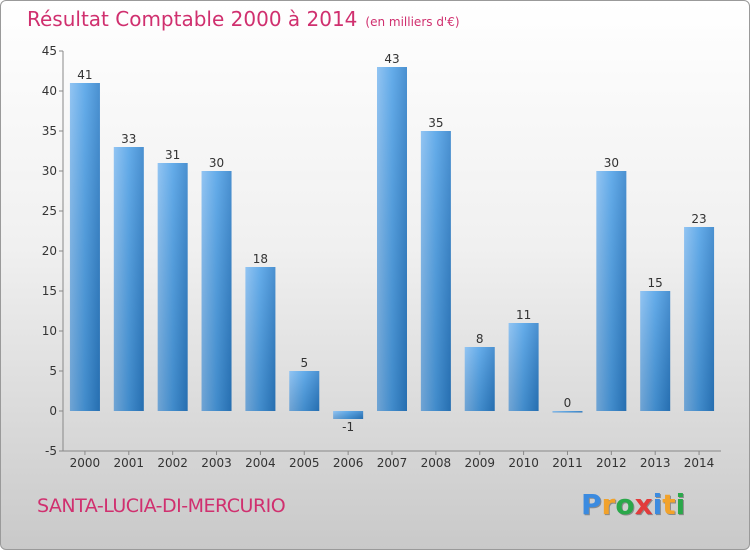  What do you see at coordinates (172, 155) in the screenshot?
I see `data-label: 31` at bounding box center [172, 155].